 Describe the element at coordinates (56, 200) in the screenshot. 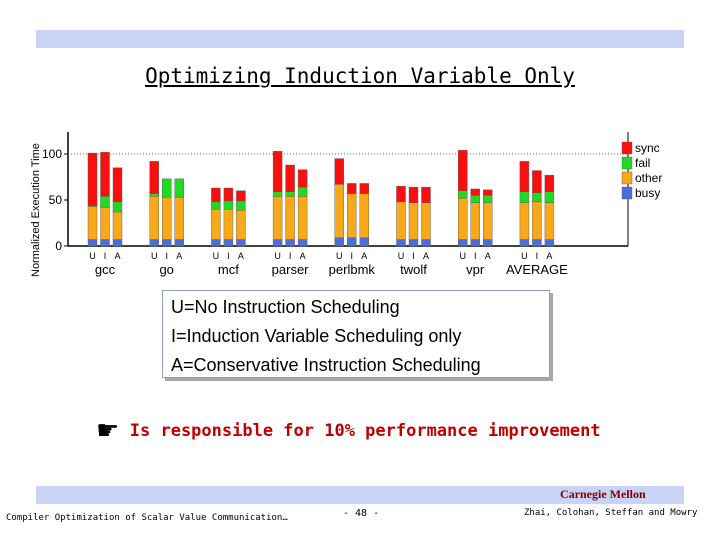

I see `y-tick-label-50: 50` at that location.